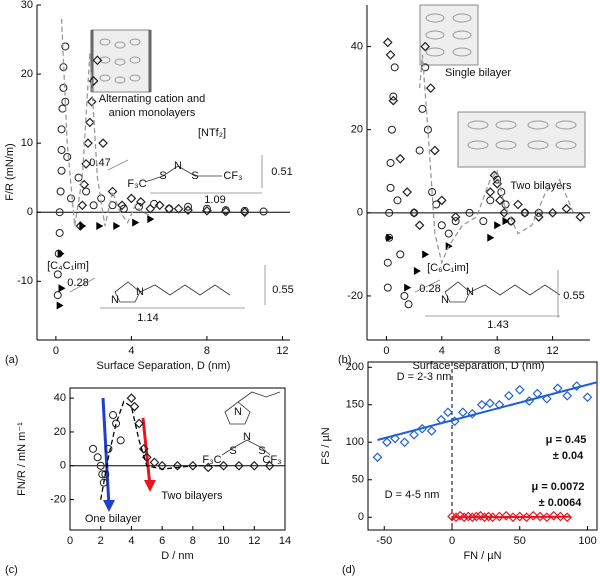 Image resolution: width=600 pixels, height=578 pixels. What do you see at coordinates (566, 440) in the screenshot?
I see `annotation: μ = 0.45` at bounding box center [566, 440].